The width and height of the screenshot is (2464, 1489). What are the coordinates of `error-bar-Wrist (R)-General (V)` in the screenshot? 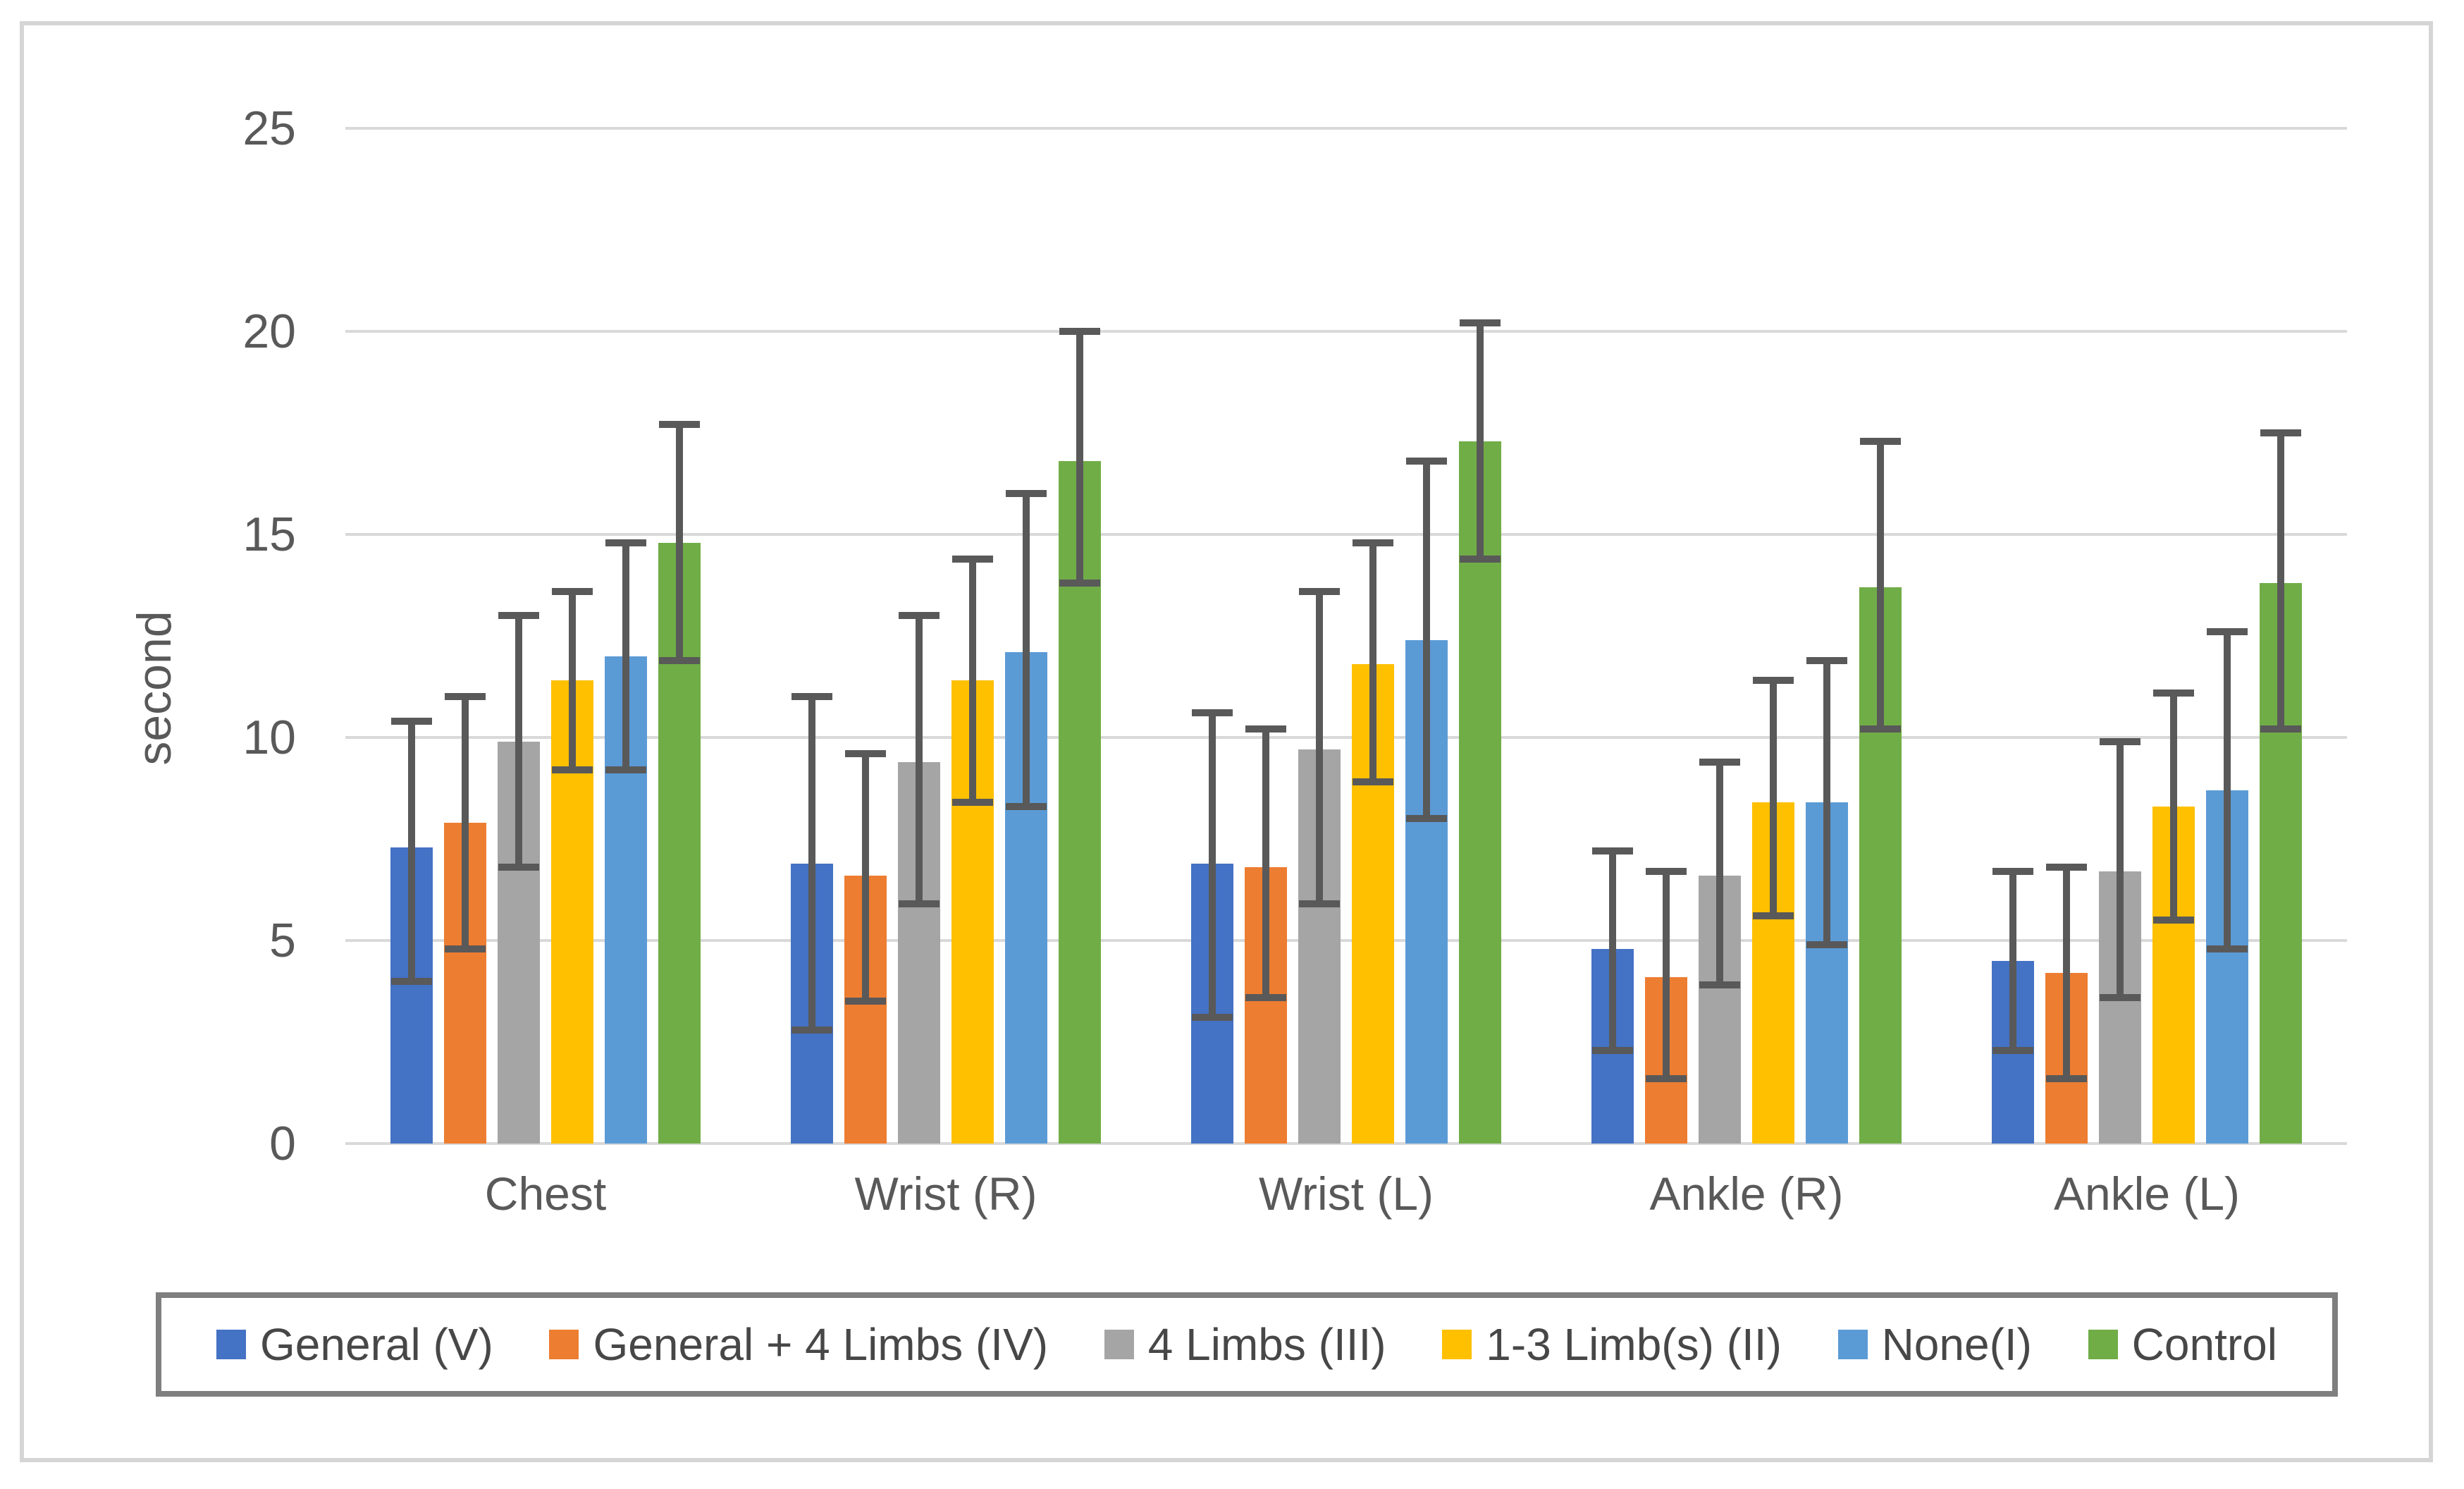 It's located at (811, 863).